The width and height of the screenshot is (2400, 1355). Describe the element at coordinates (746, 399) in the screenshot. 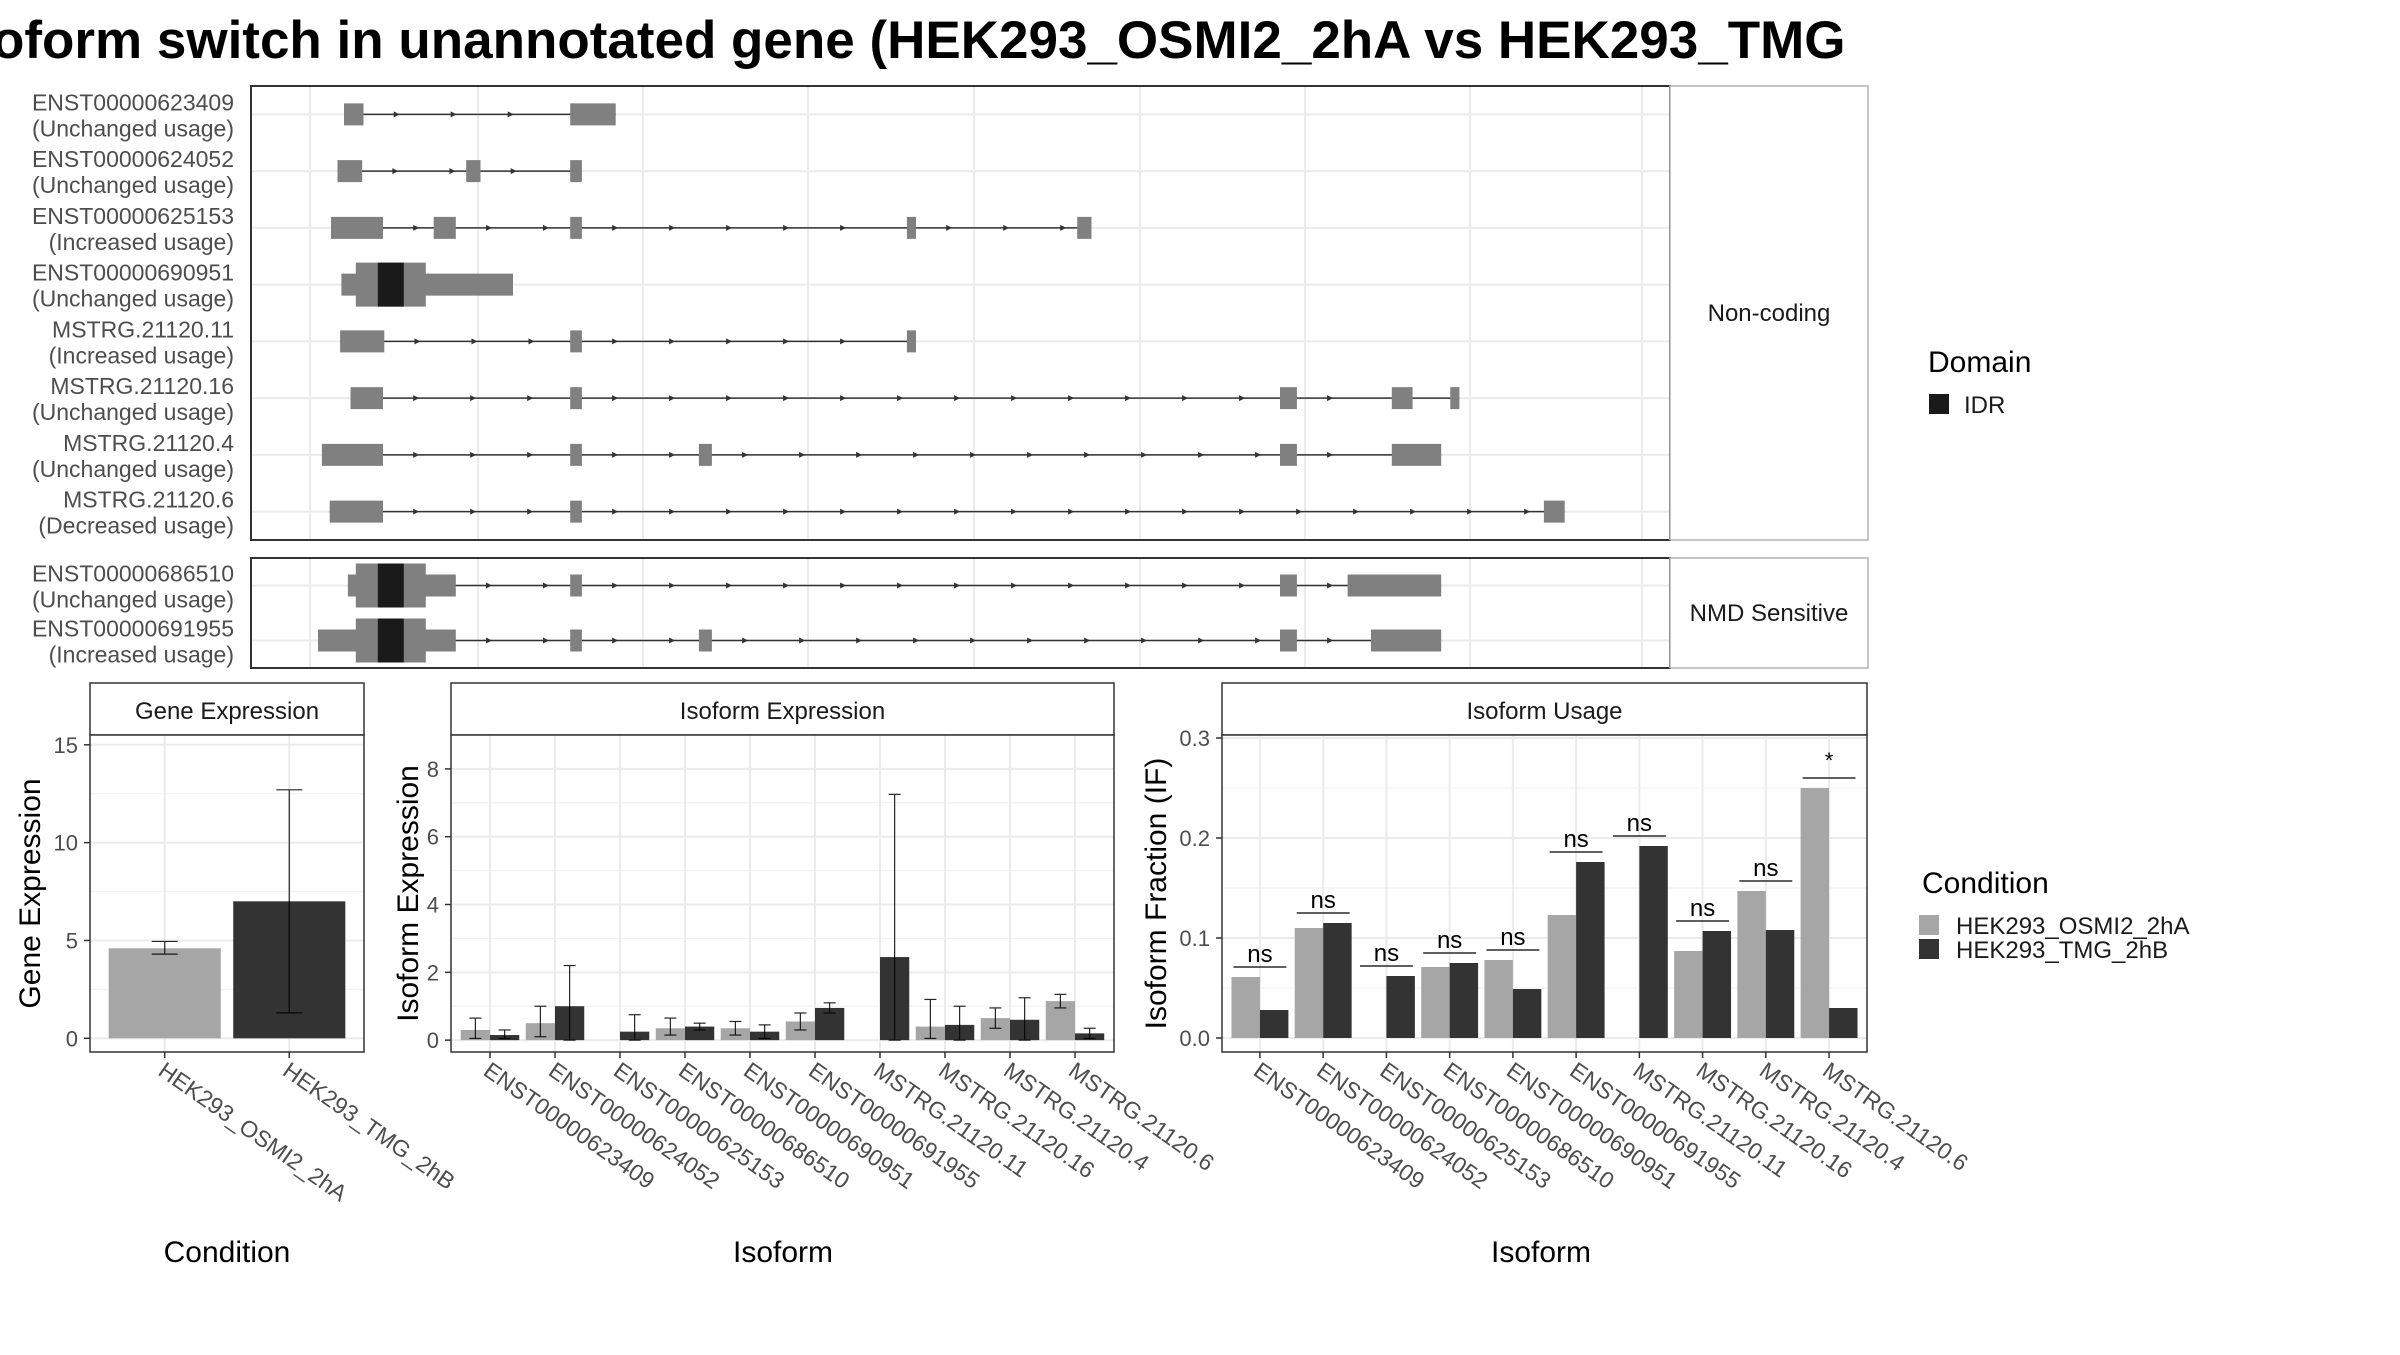

I see `transcript-row: MSTRG.21120.16(Unchanged usage)` at that location.